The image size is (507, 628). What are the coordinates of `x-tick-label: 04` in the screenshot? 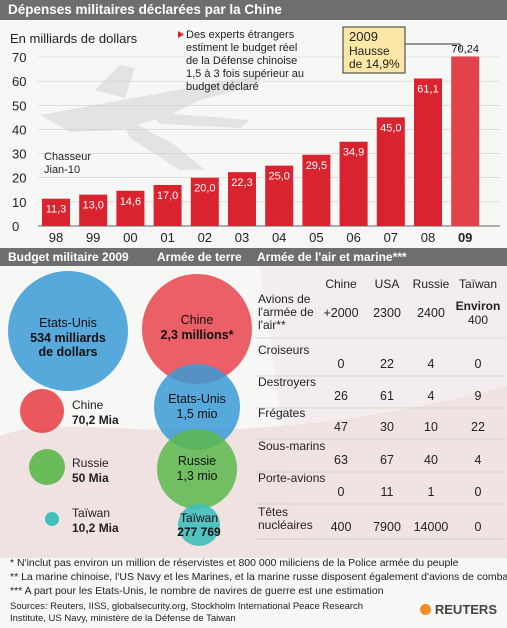 It's located at (279, 237).